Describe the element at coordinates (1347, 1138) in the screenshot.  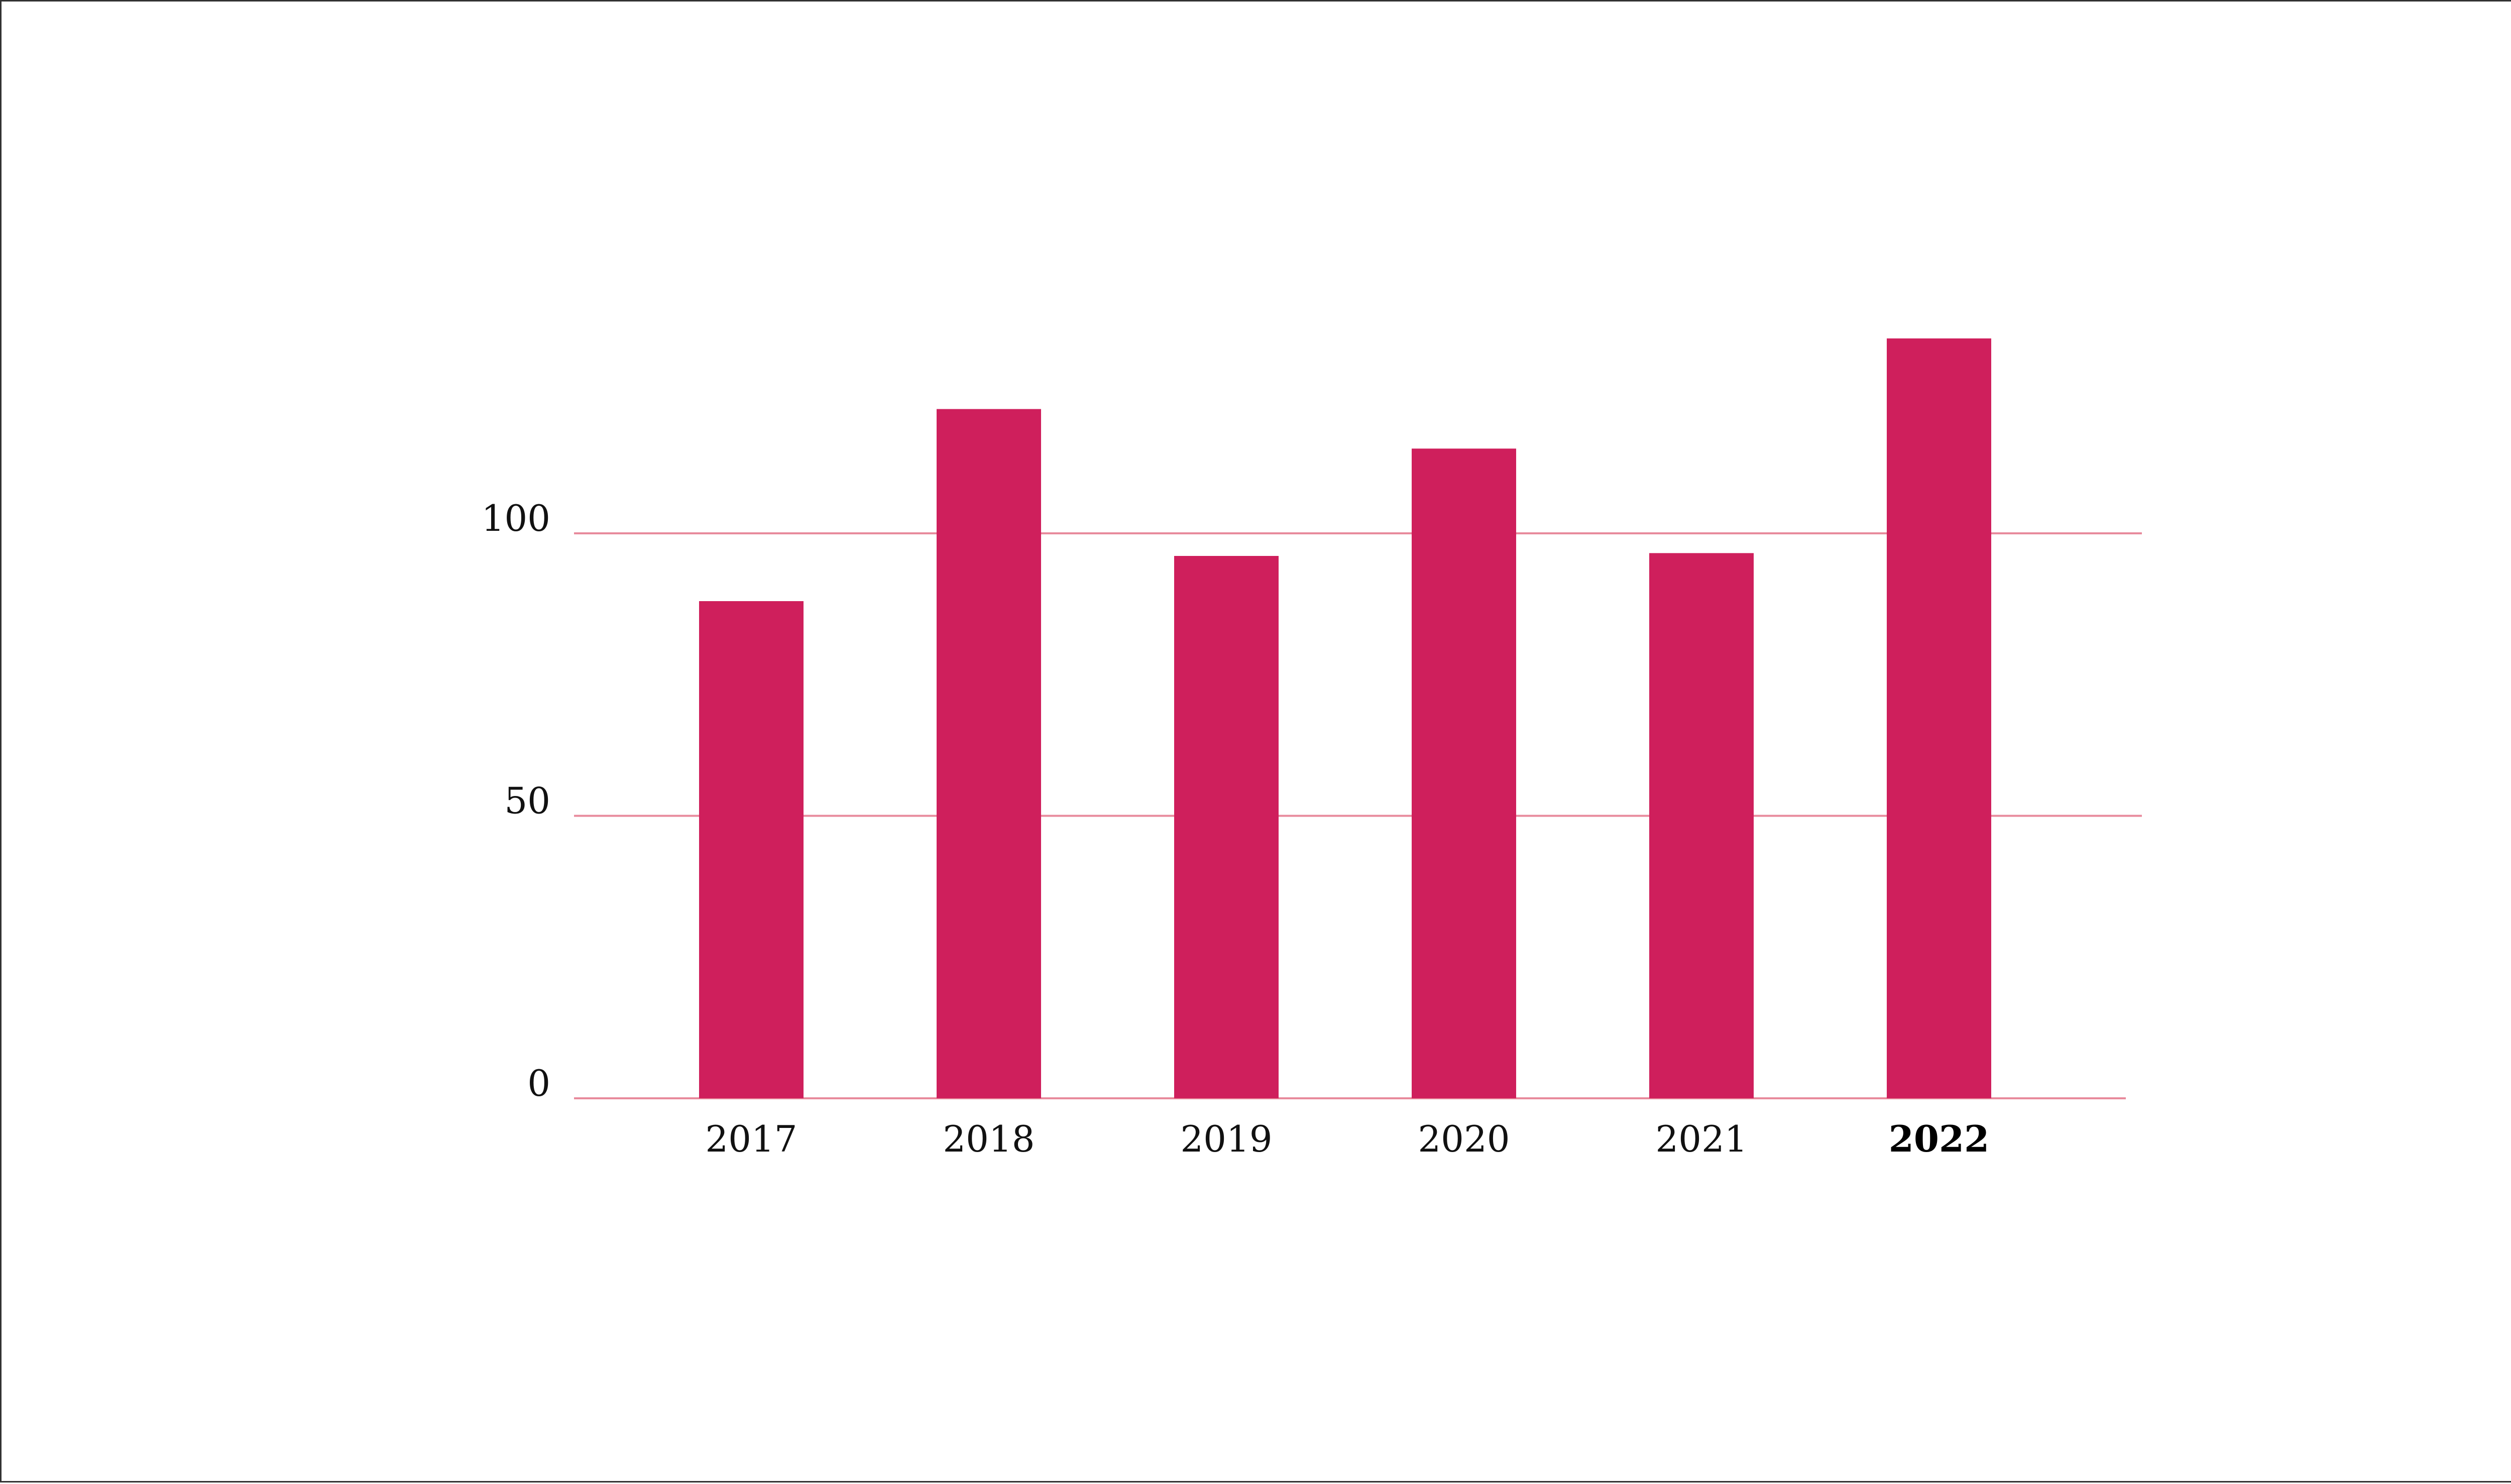
I see `x-axis-tick-labels: 2017 2018 2019 2020 2021 2022` at that location.